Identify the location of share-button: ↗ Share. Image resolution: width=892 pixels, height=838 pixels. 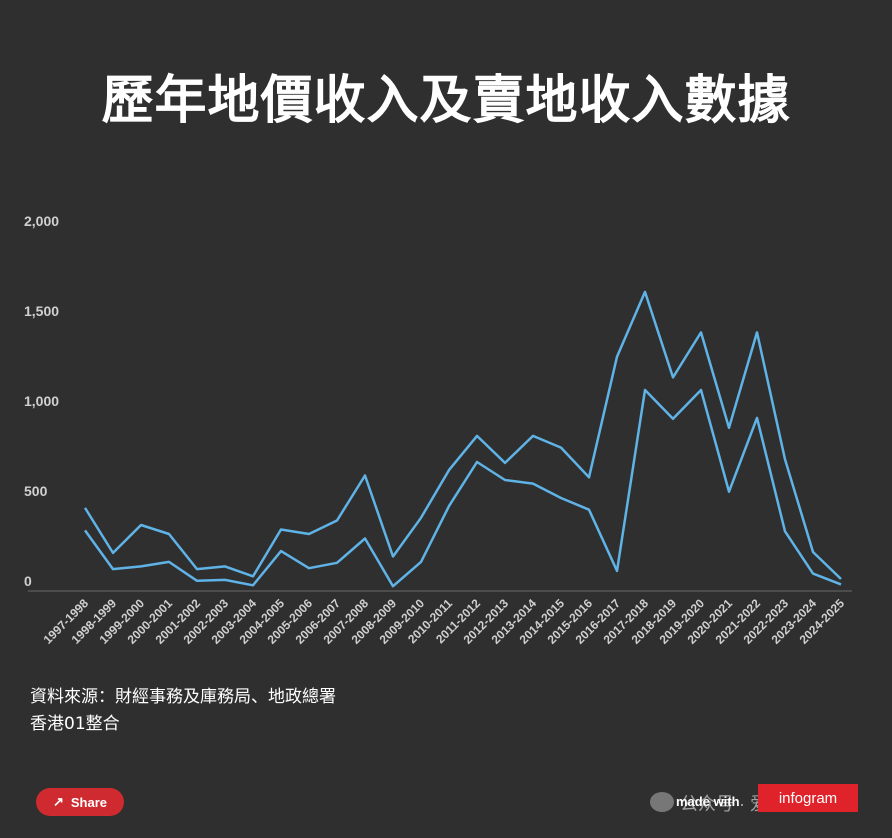
(80, 802).